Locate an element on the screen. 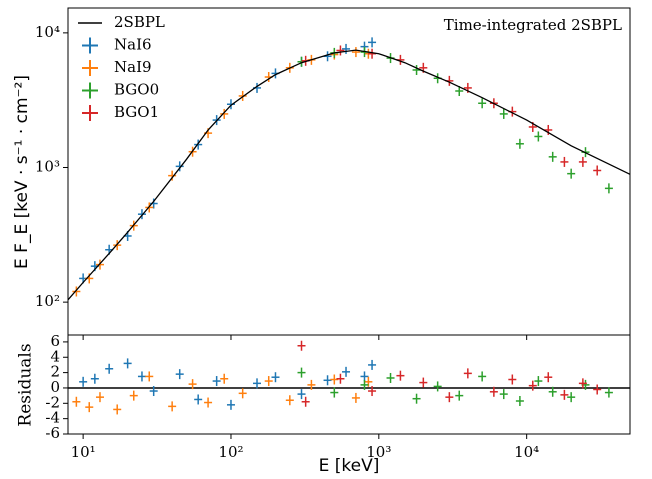 This screenshot has height=479, width=652. y-tick-label: 4 is located at coordinates (55, 356).